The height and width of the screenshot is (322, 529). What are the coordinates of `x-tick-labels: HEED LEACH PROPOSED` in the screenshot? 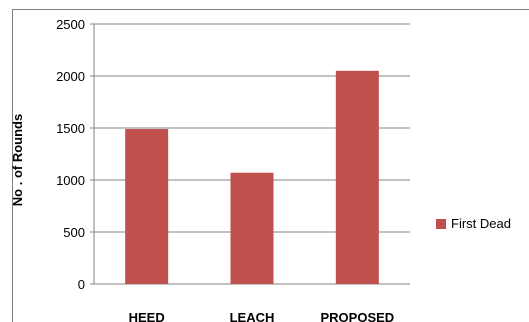 It's located at (262, 316).